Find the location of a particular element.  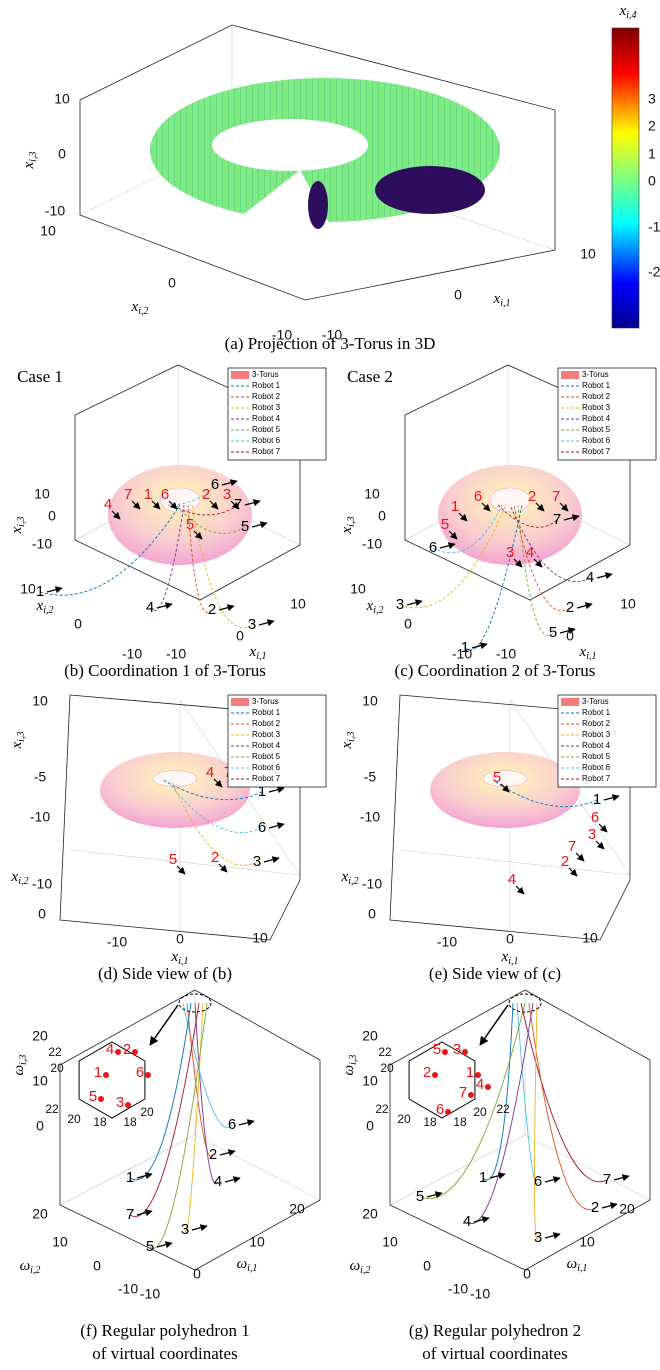

colorbar is located at coordinates (625, 178).